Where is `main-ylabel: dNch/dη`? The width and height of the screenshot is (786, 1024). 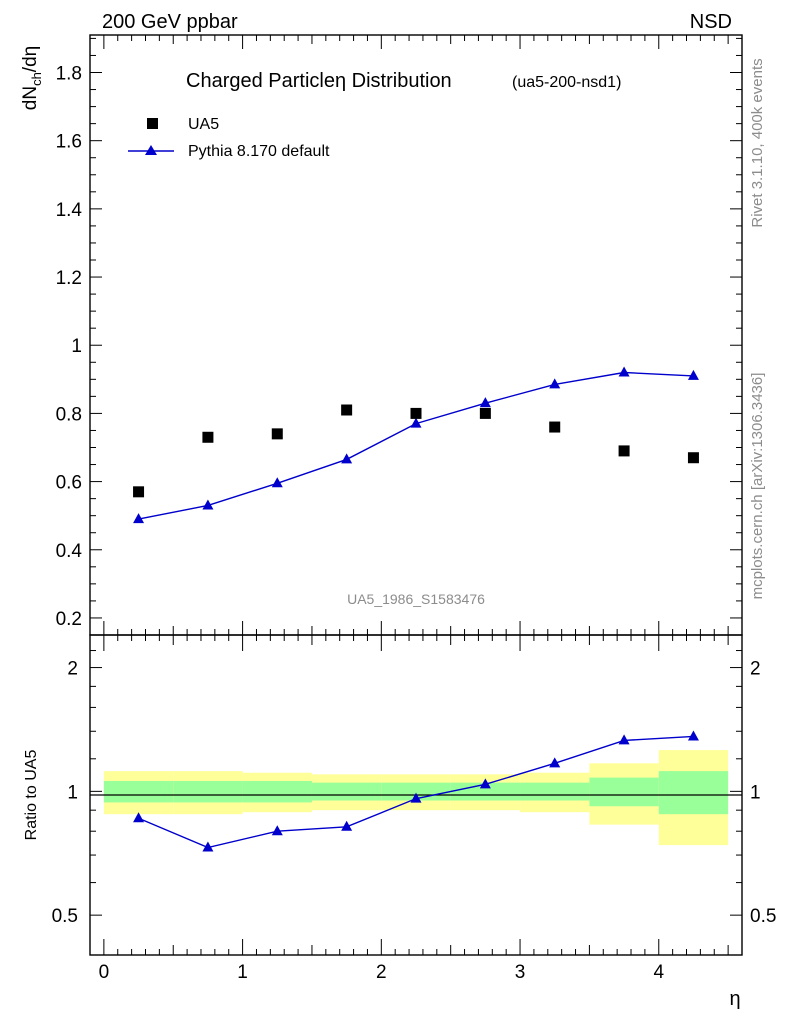
main-ylabel: dNch/dη is located at coordinates (32, 78).